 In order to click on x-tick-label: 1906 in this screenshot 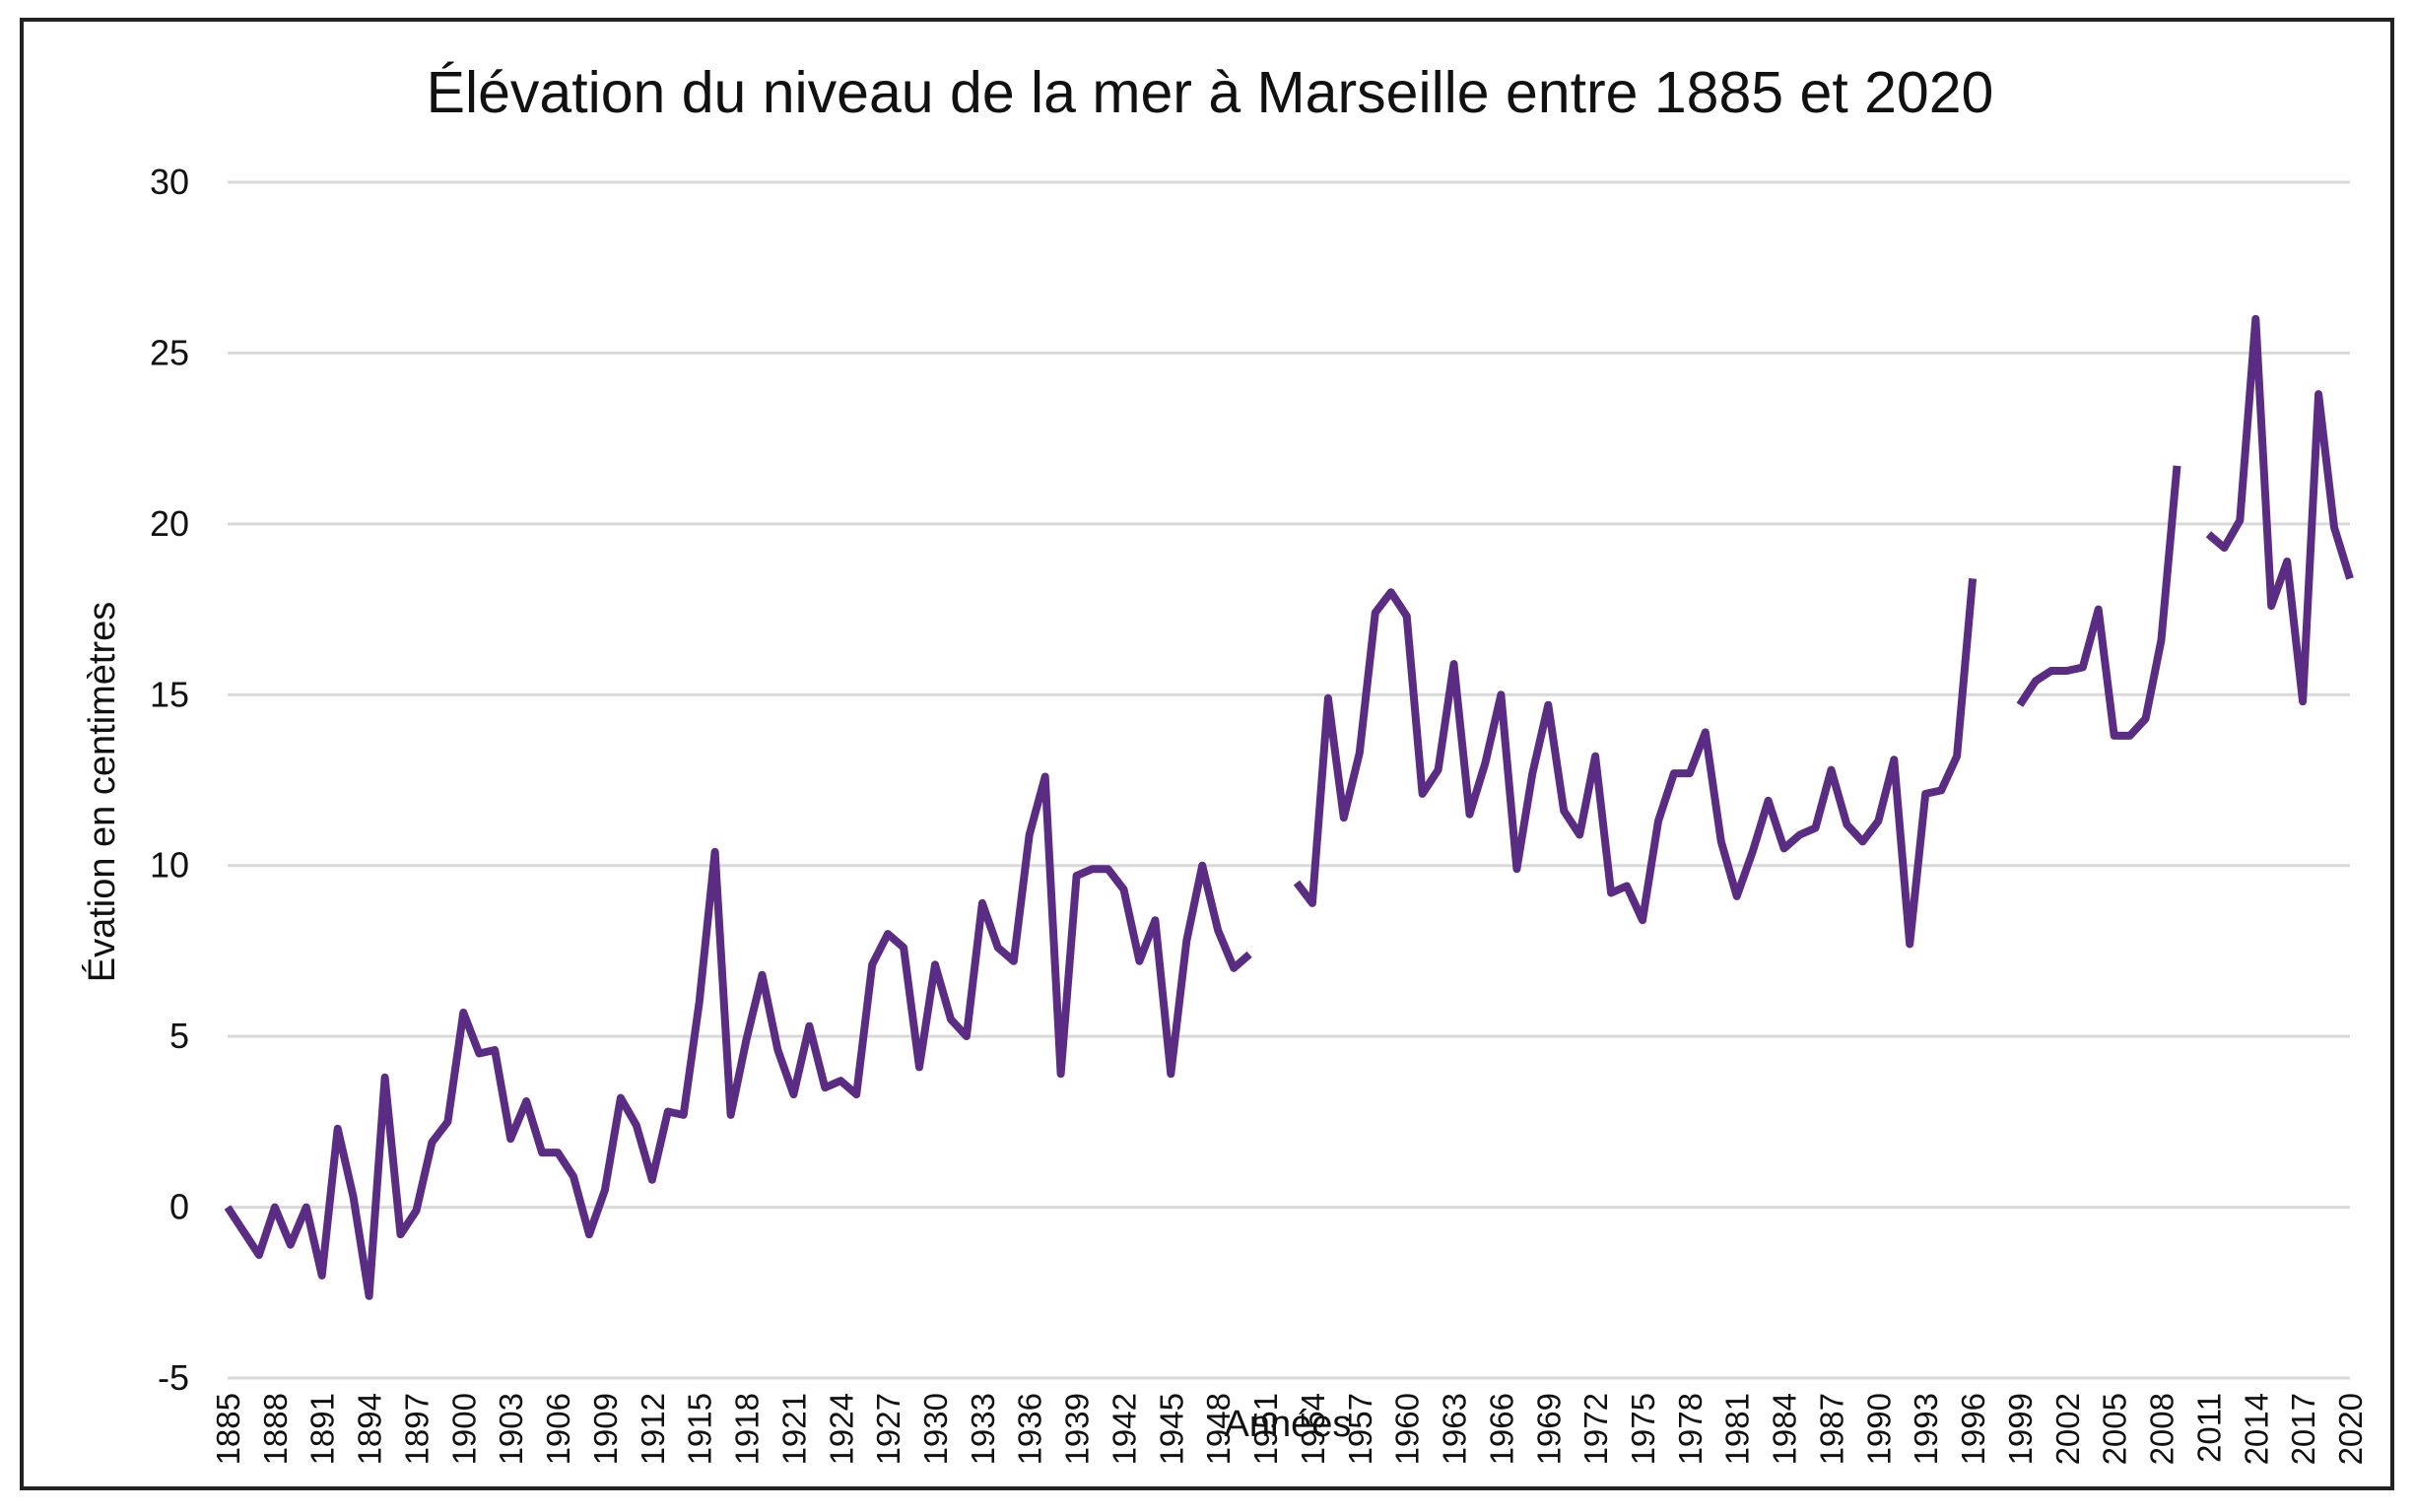, I will do `click(558, 1429)`.